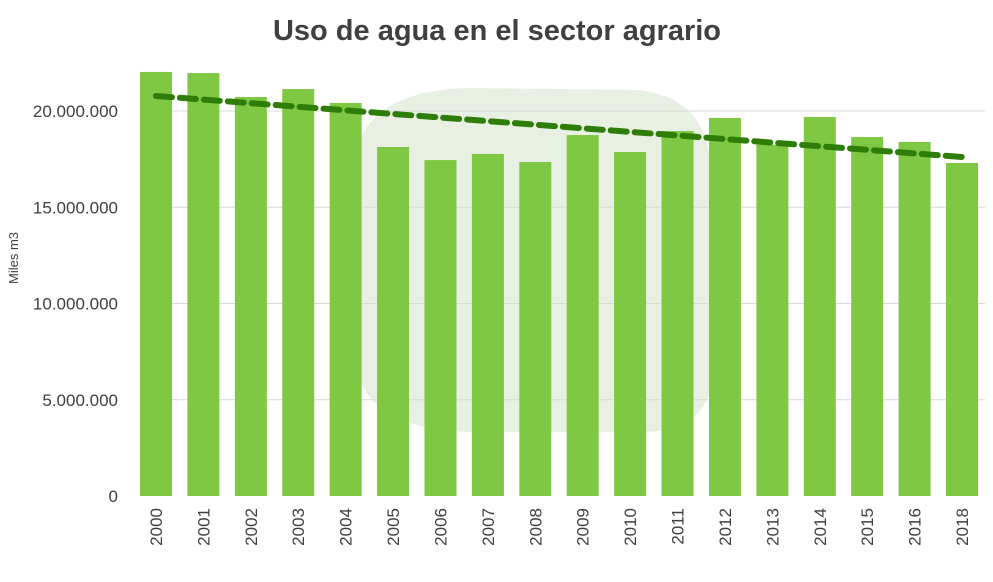 The height and width of the screenshot is (582, 993). What do you see at coordinates (915, 527) in the screenshot?
I see `x-tick-label: 2016` at bounding box center [915, 527].